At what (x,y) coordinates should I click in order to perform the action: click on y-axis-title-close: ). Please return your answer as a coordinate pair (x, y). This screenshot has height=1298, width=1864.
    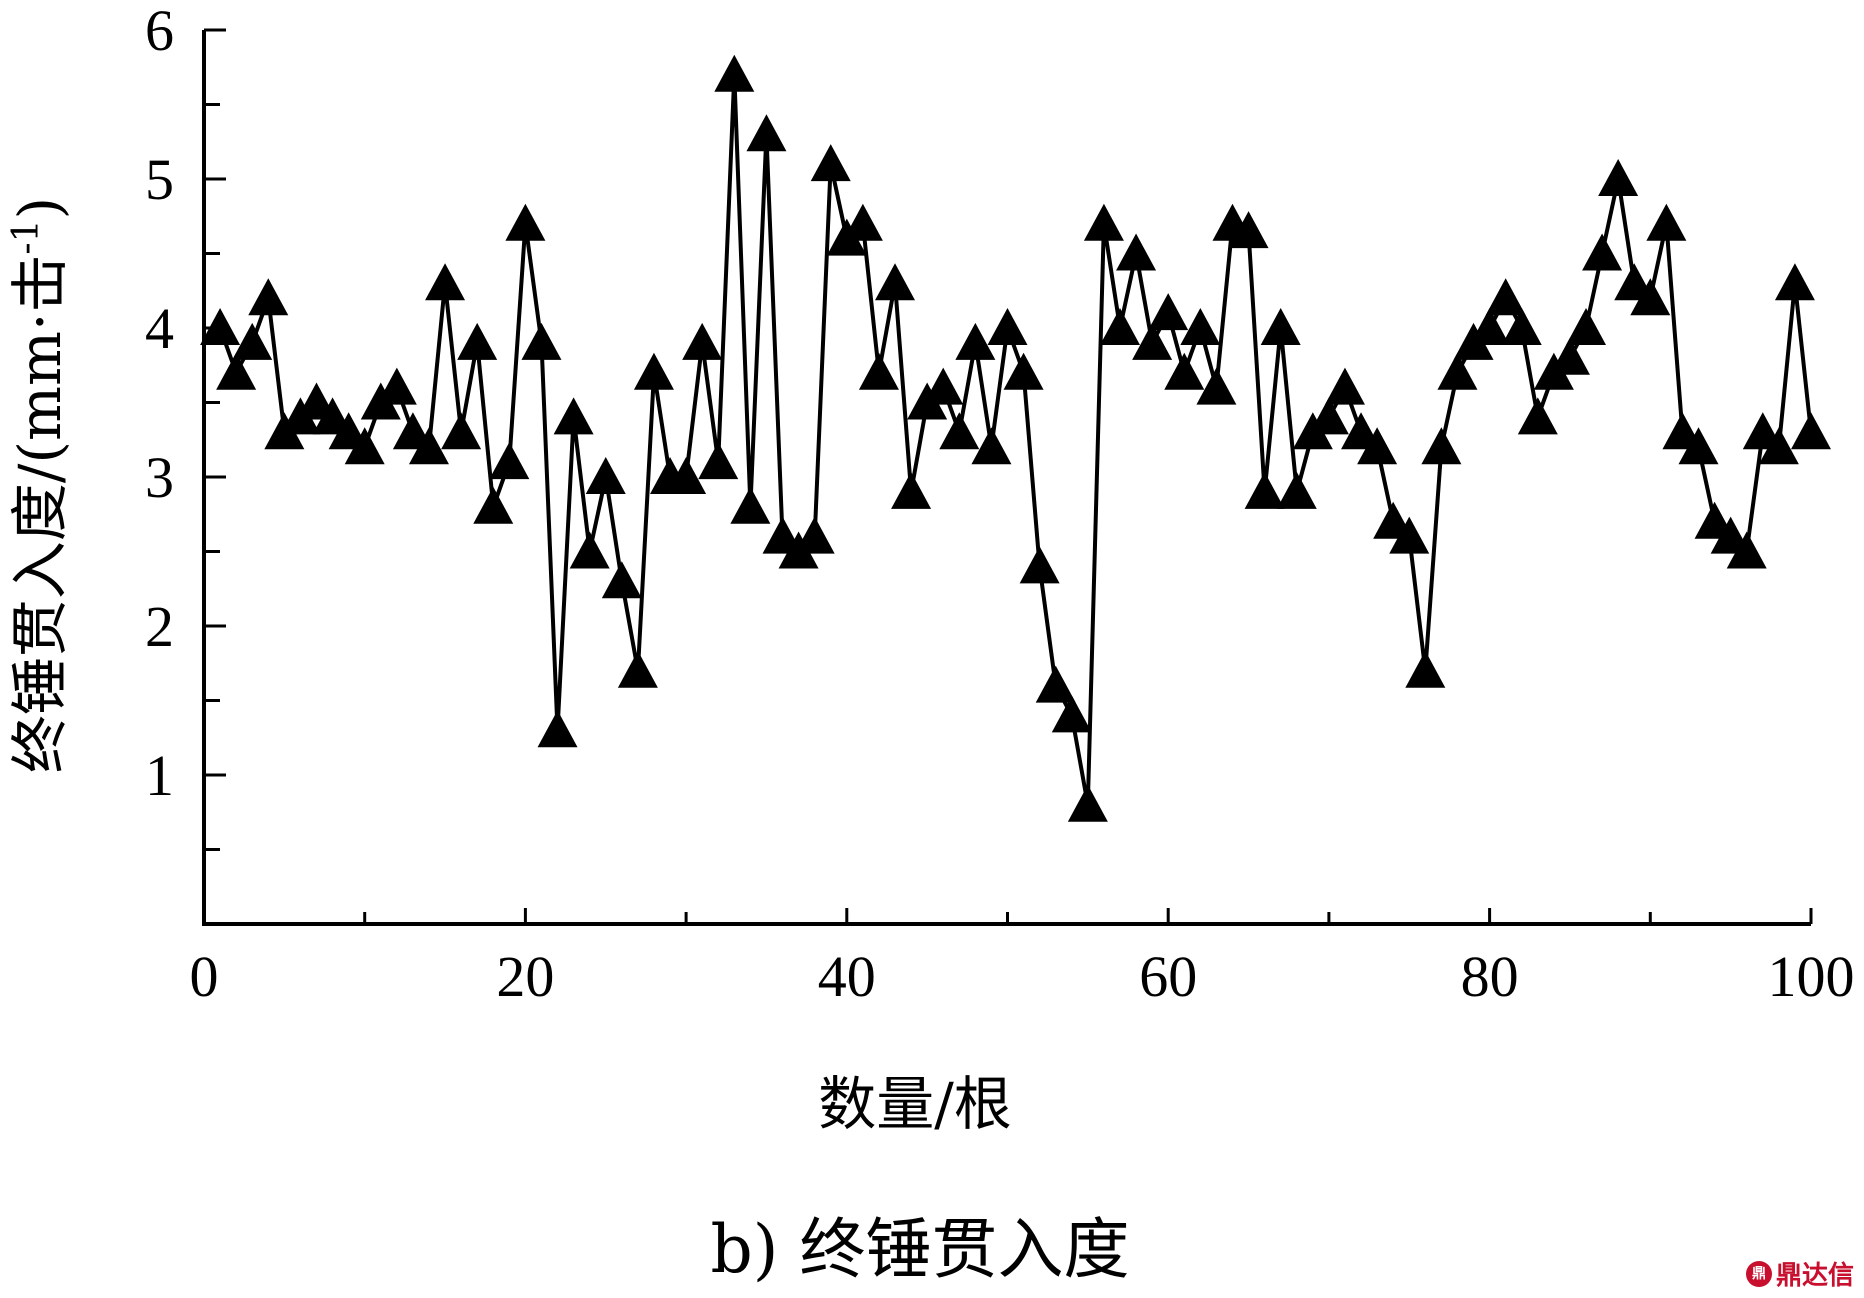
    Looking at the image, I should click on (40, 208).